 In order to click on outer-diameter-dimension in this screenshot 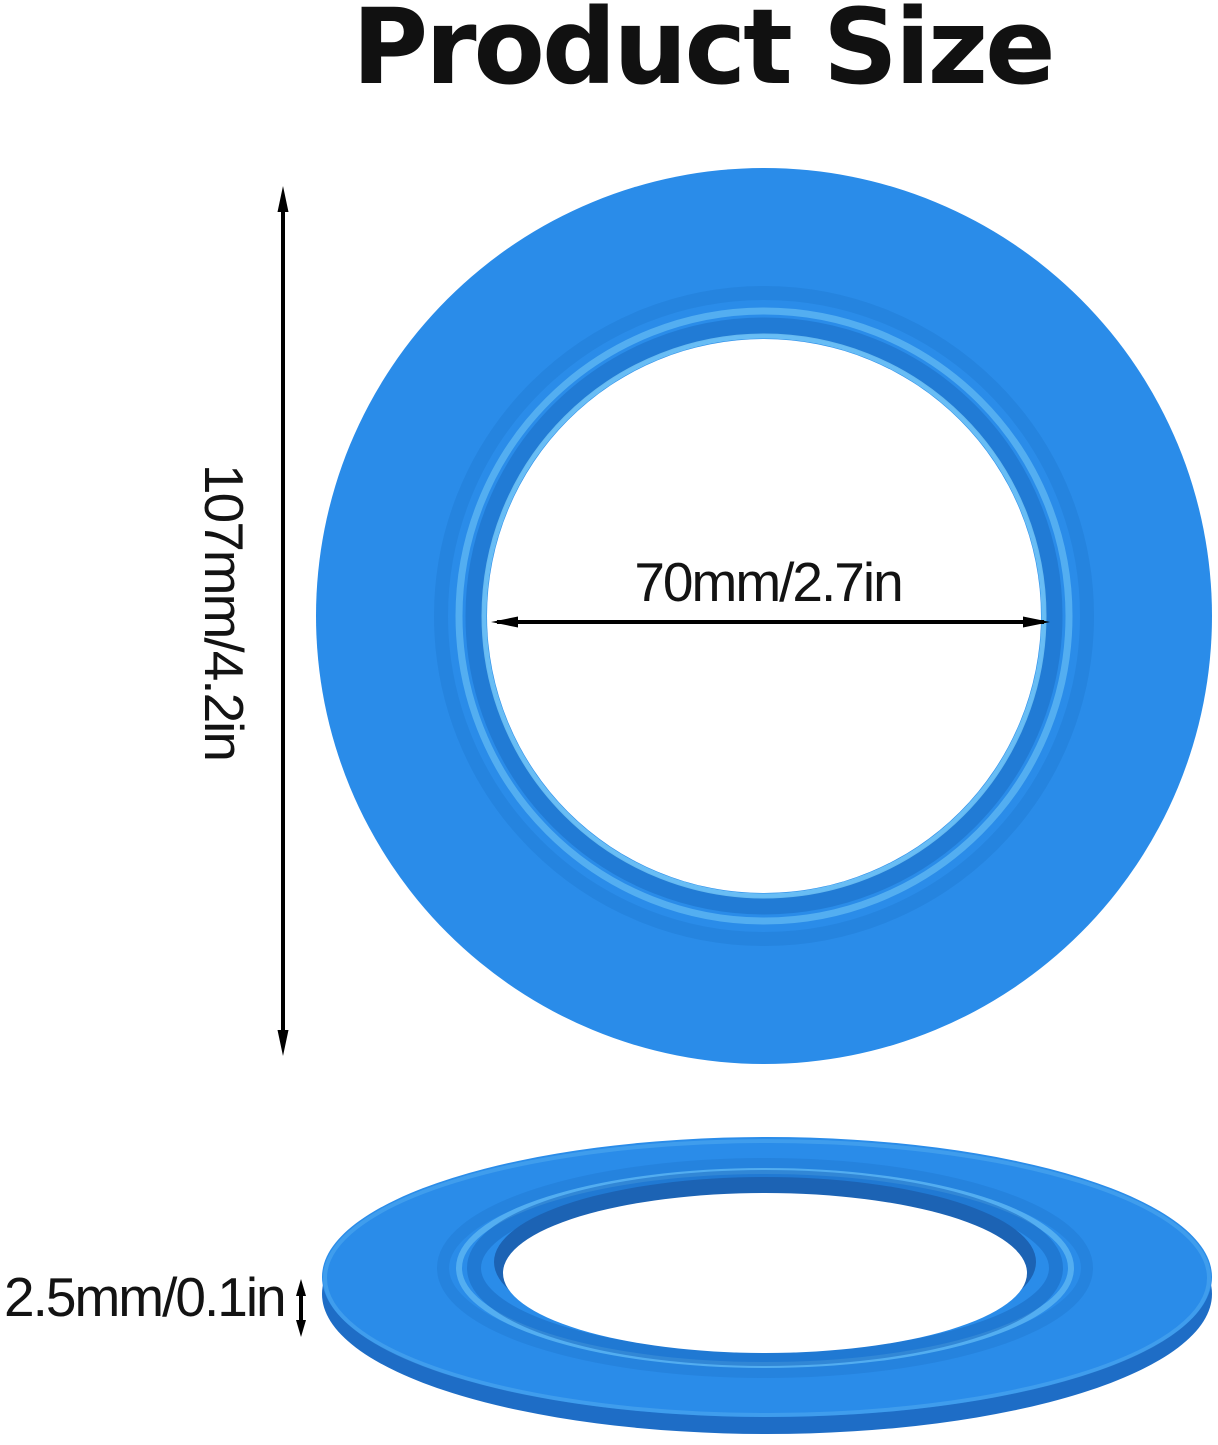, I will do `click(283, 621)`.